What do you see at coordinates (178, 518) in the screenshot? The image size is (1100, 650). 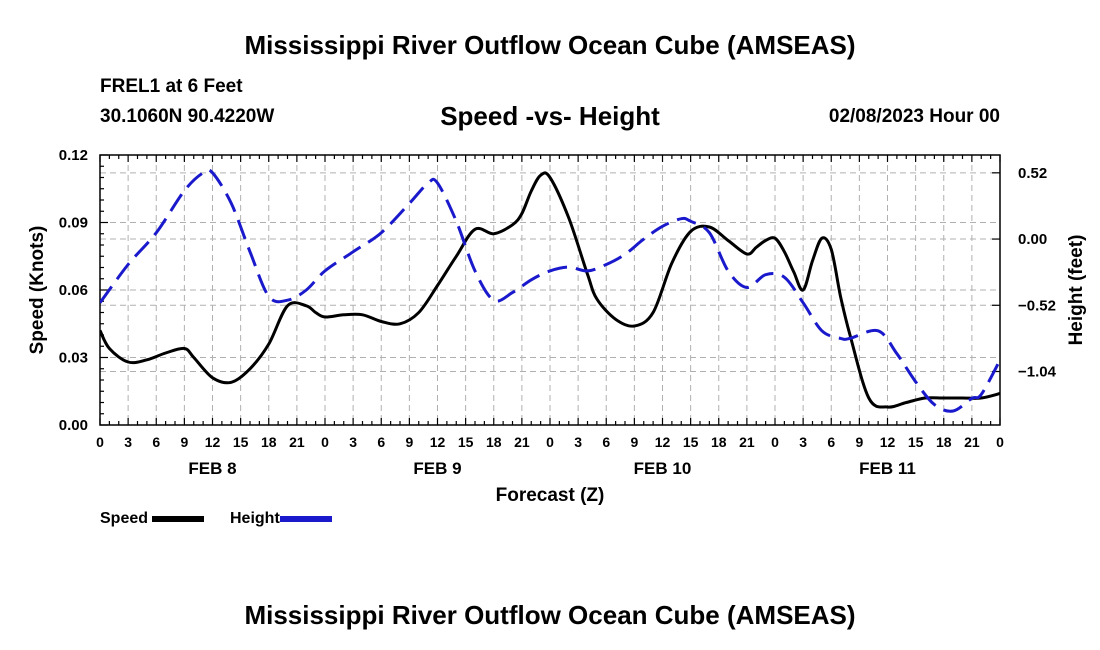 I see `legend-speed-swatch` at bounding box center [178, 518].